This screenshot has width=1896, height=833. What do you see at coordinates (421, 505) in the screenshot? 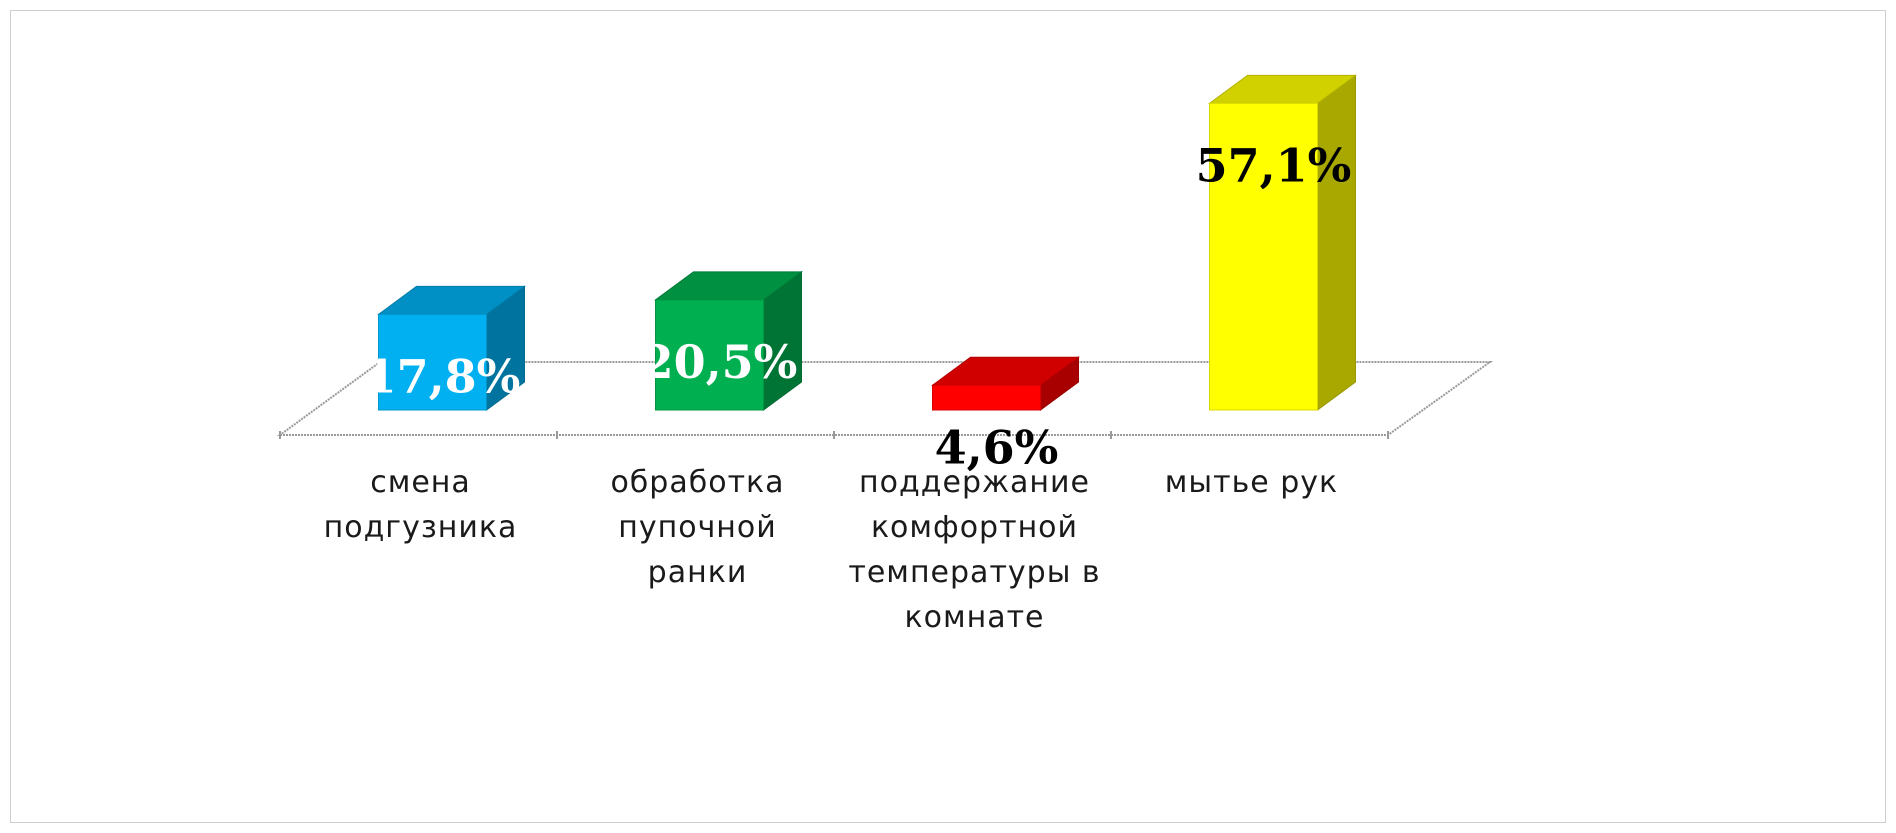
I see `category-label-1: смена подгузника` at bounding box center [421, 505].